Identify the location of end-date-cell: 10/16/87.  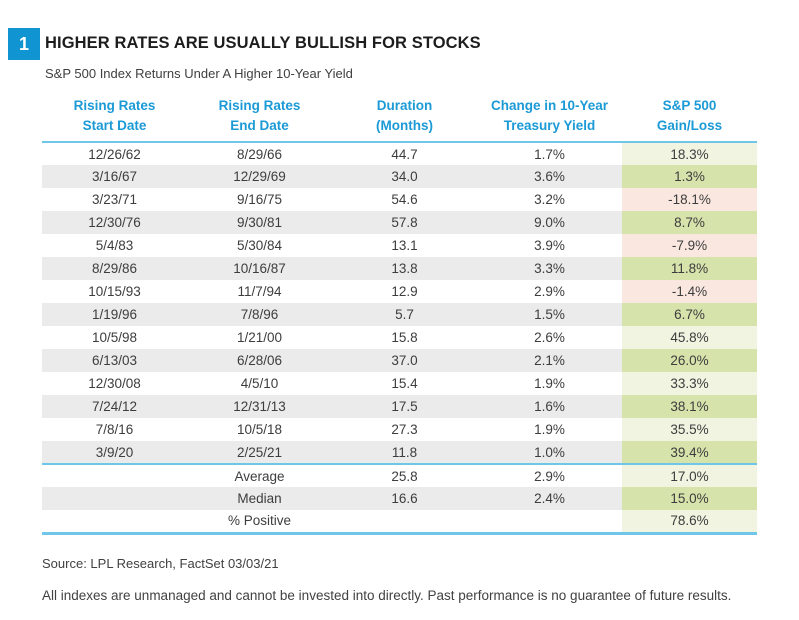
(259, 269).